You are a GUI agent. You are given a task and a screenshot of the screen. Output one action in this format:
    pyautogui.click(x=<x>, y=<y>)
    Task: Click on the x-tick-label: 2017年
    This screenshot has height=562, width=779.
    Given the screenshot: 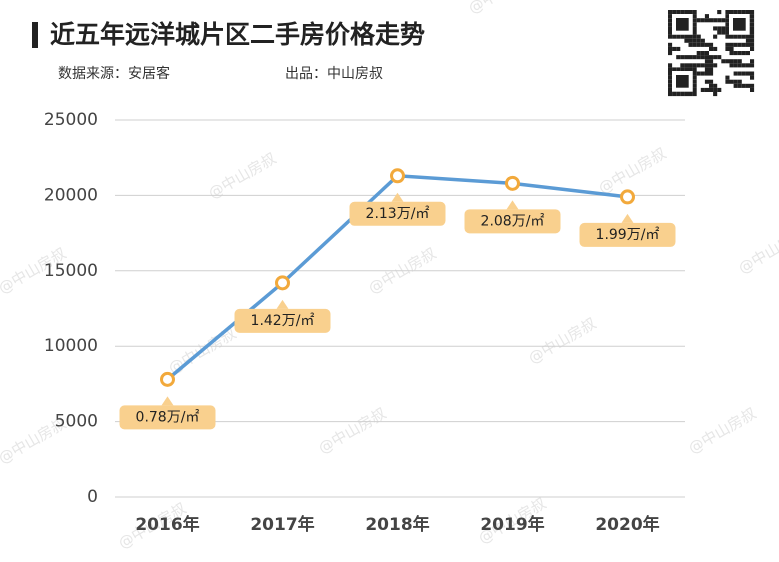 What is the action you would take?
    pyautogui.click(x=282, y=524)
    